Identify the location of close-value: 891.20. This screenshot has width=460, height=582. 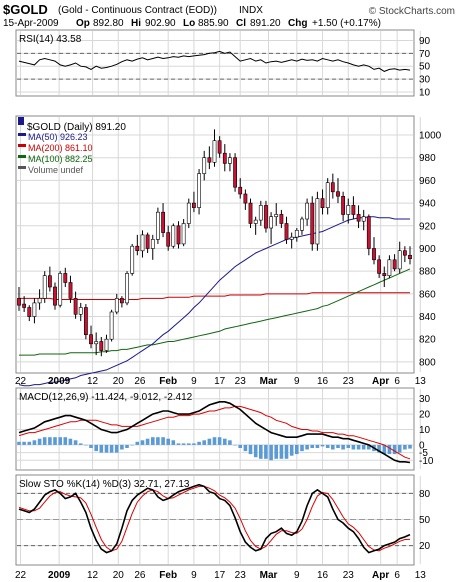
(265, 23).